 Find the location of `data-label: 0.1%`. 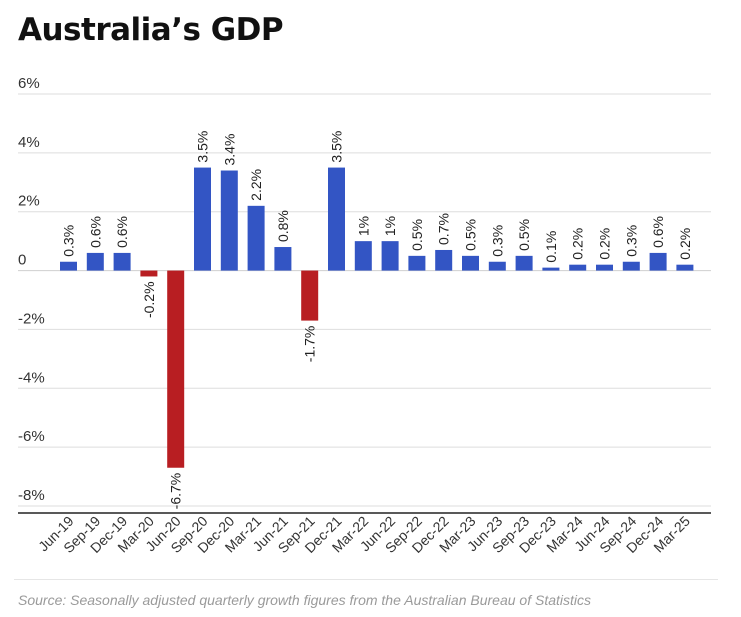

data-label: 0.1% is located at coordinates (551, 247).